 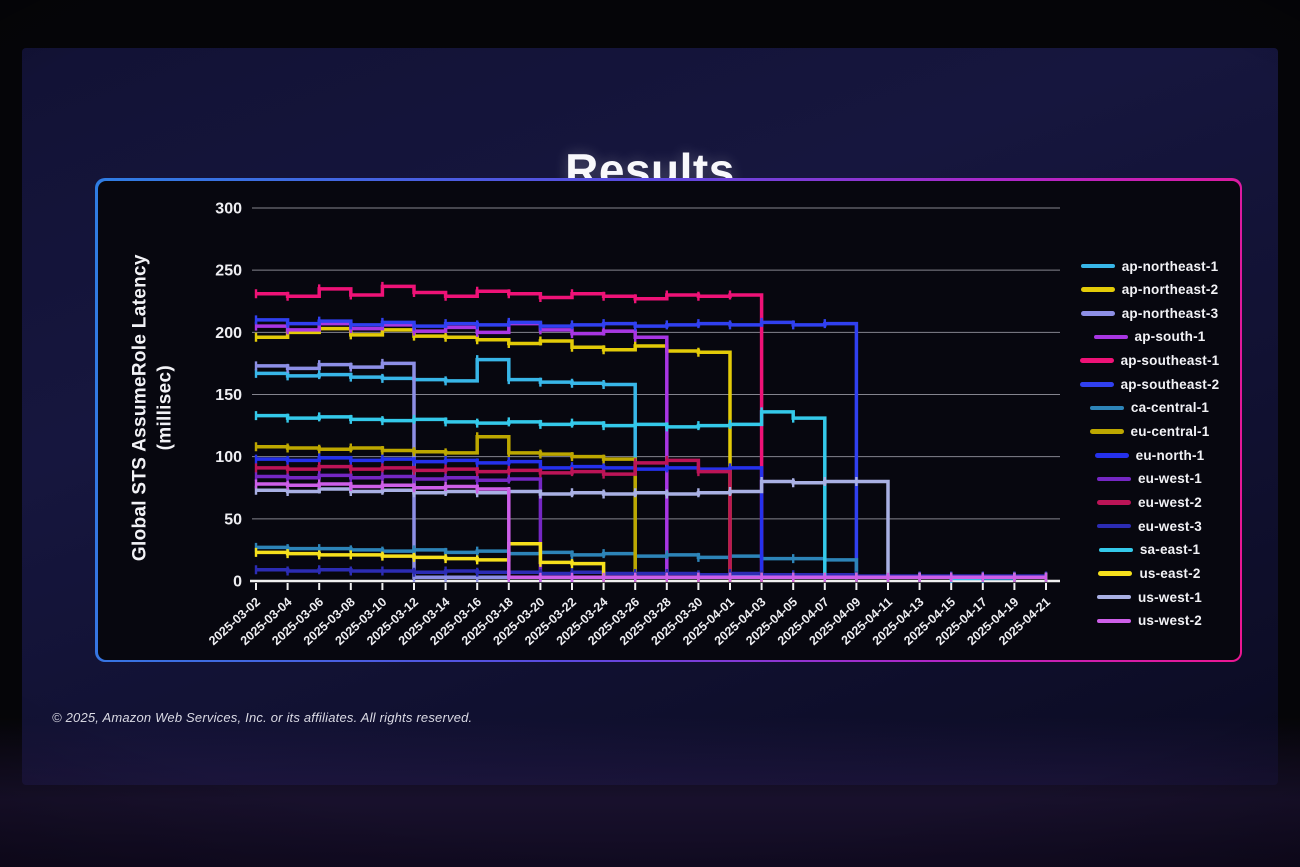 I want to click on legend-item-ap-south-1: ap-south-1, so click(x=1149, y=337).